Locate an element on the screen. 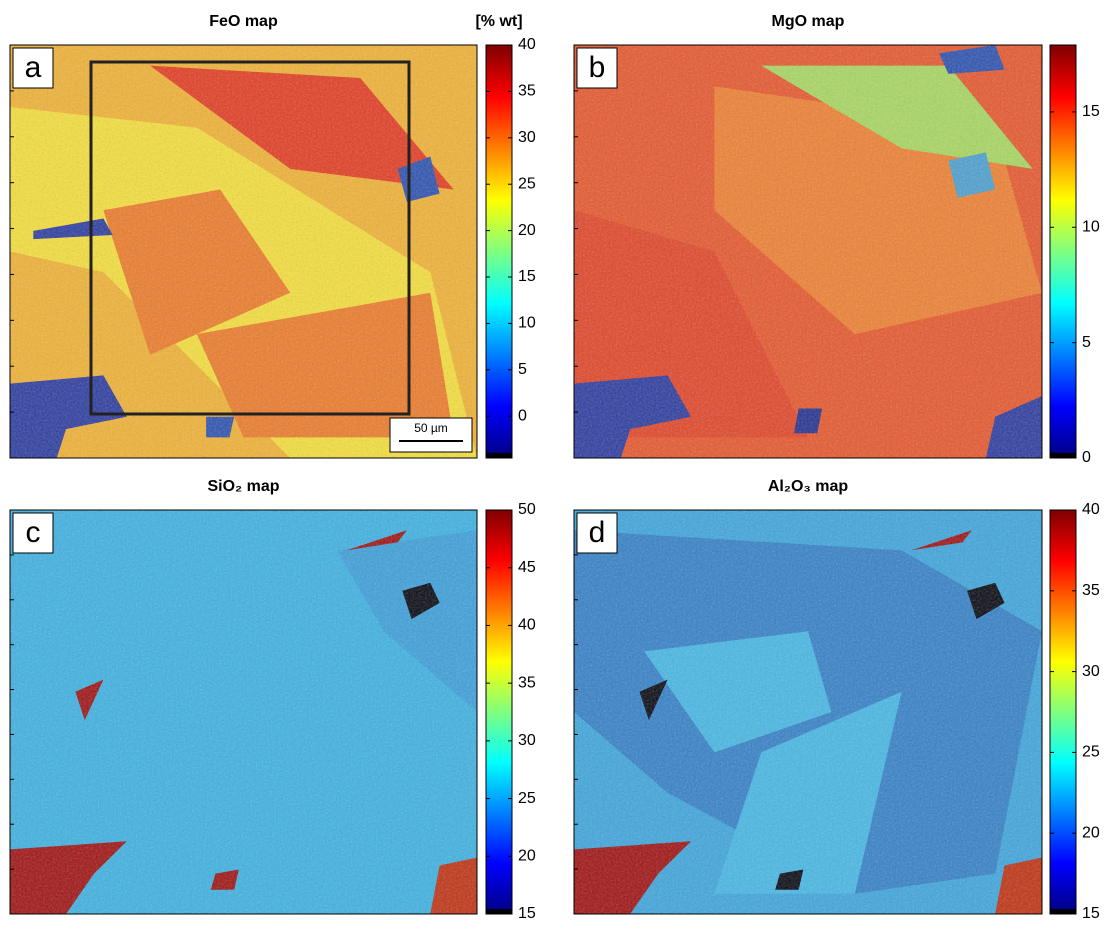 This screenshot has height=934, width=1114. panel-label: b is located at coordinates (597, 67).